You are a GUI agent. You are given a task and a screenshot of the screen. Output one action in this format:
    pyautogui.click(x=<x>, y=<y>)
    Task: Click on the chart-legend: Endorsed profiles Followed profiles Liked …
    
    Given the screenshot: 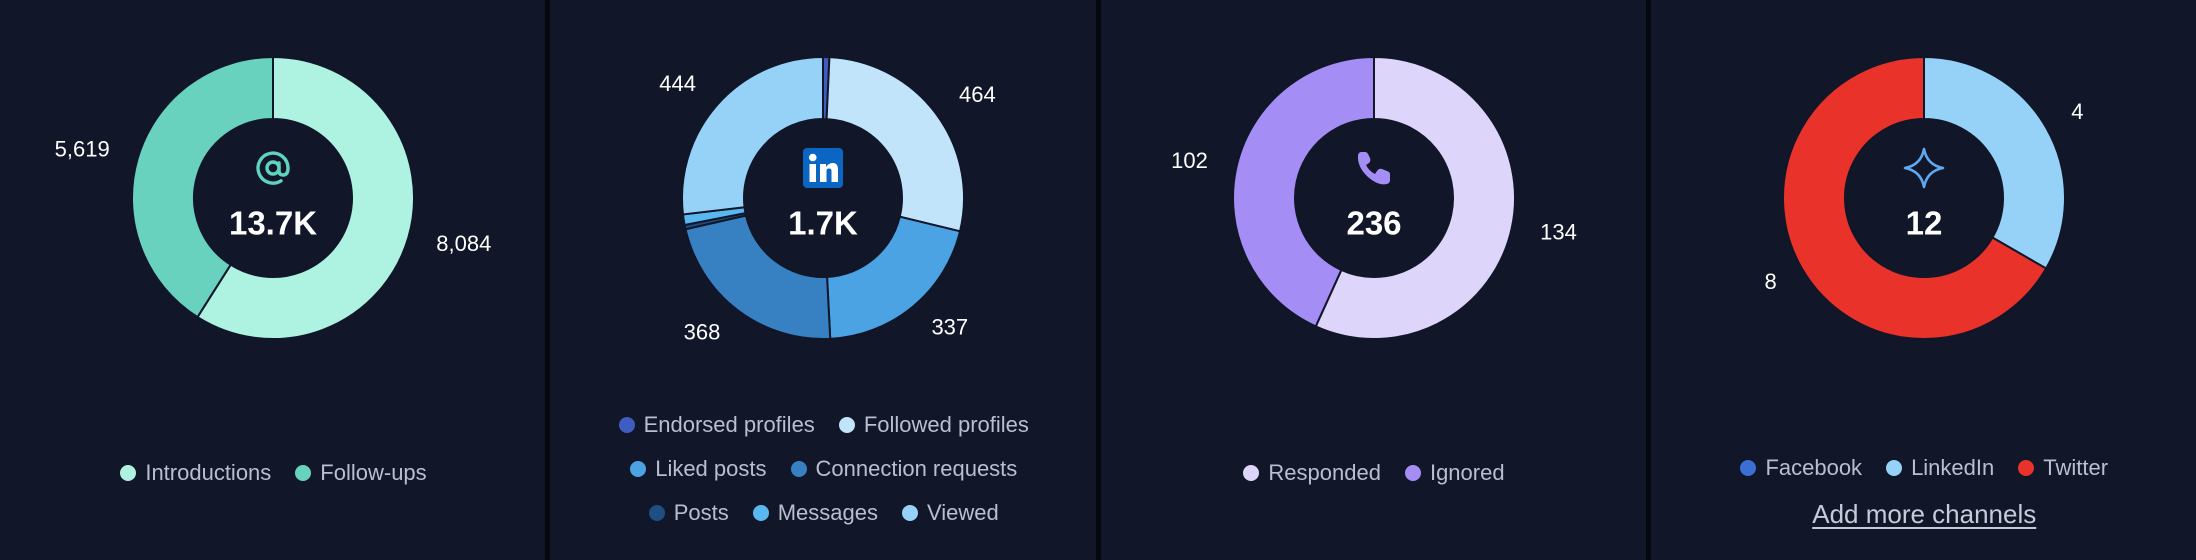 What is the action you would take?
    pyautogui.click(x=823, y=469)
    